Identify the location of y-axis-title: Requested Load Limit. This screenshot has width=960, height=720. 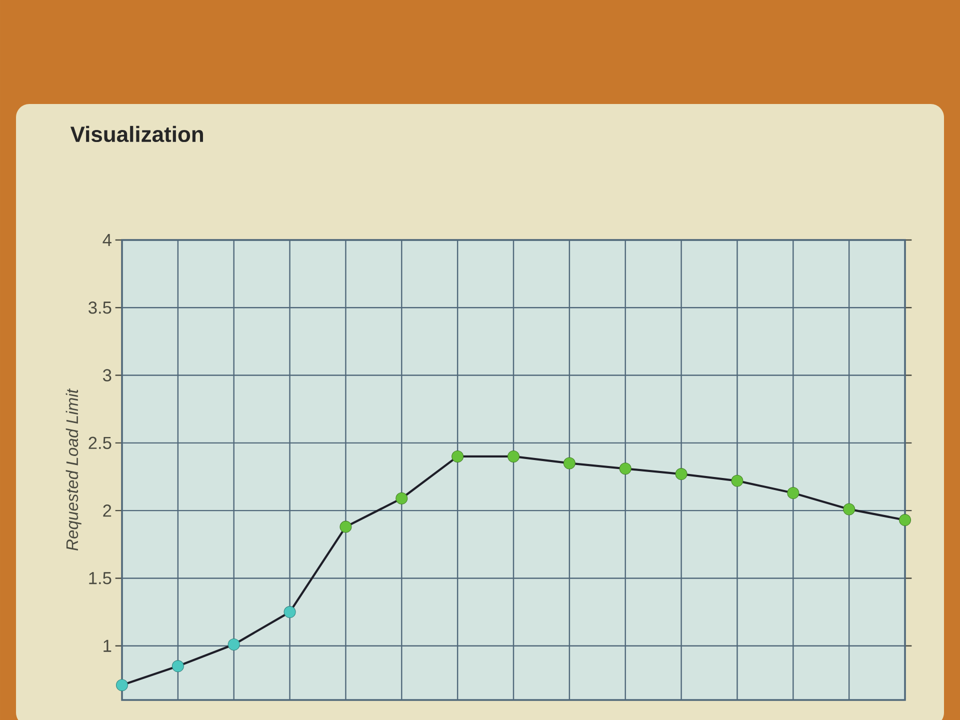
(74, 469).